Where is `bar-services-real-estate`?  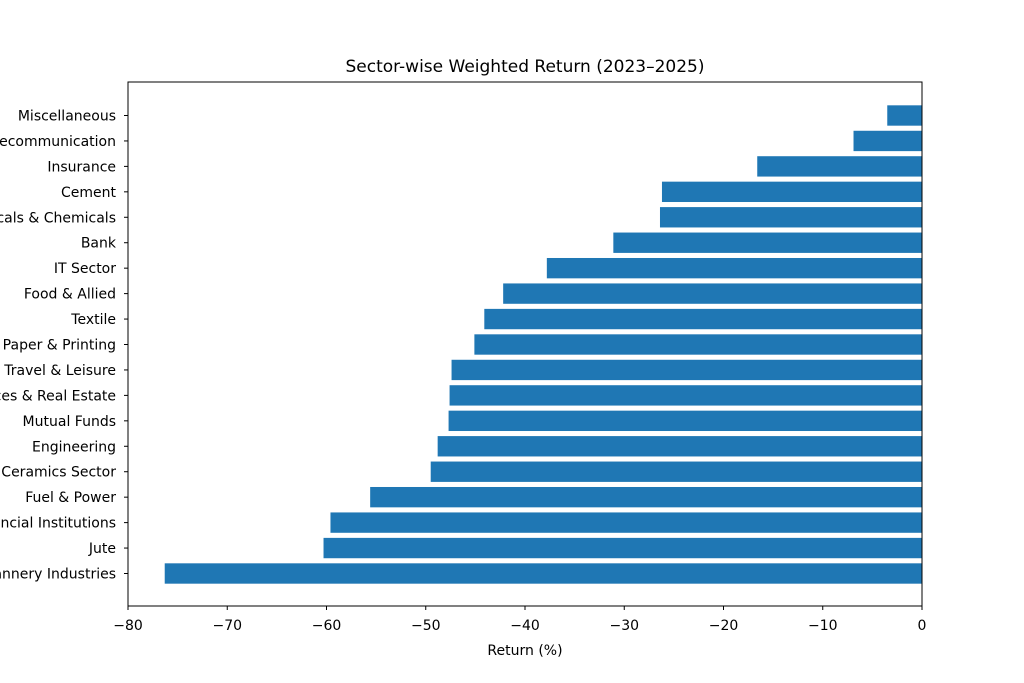 bar-services-real-estate is located at coordinates (685, 395).